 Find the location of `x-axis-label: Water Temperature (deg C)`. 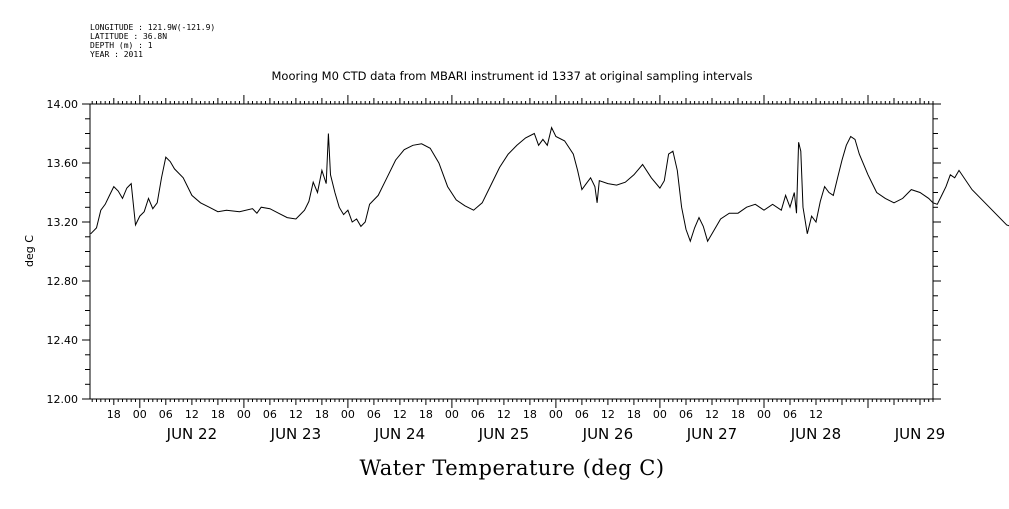

x-axis-label: Water Temperature (deg C) is located at coordinates (511, 468).